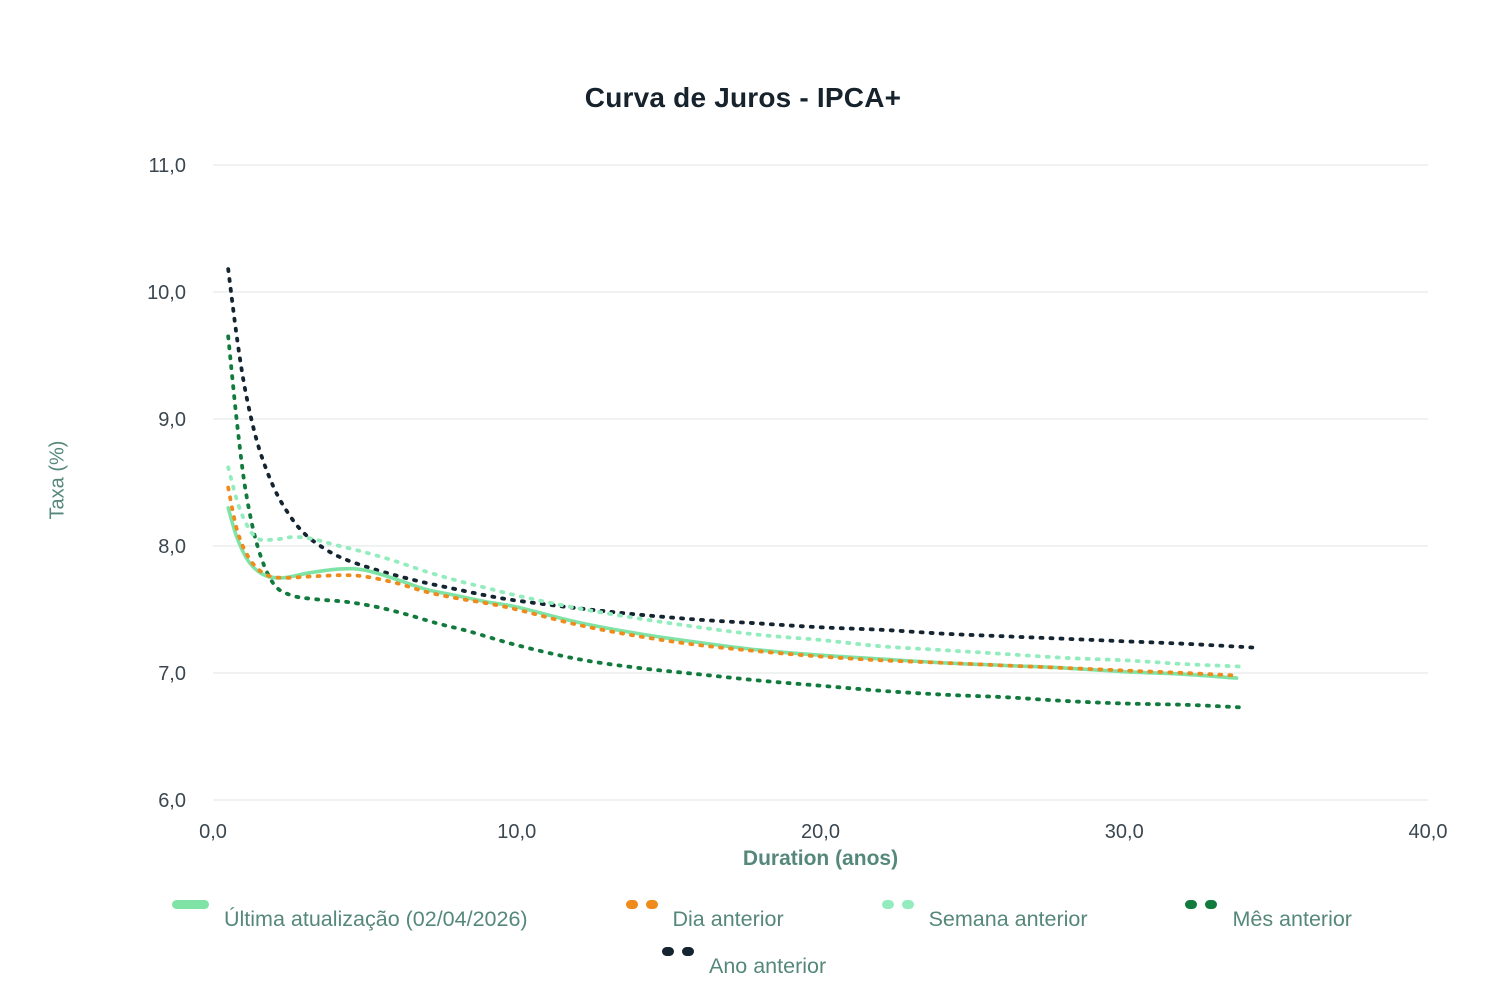 This screenshot has height=988, width=1486. Describe the element at coordinates (820, 858) in the screenshot. I see `x-axis-label: Duration (anos)` at that location.